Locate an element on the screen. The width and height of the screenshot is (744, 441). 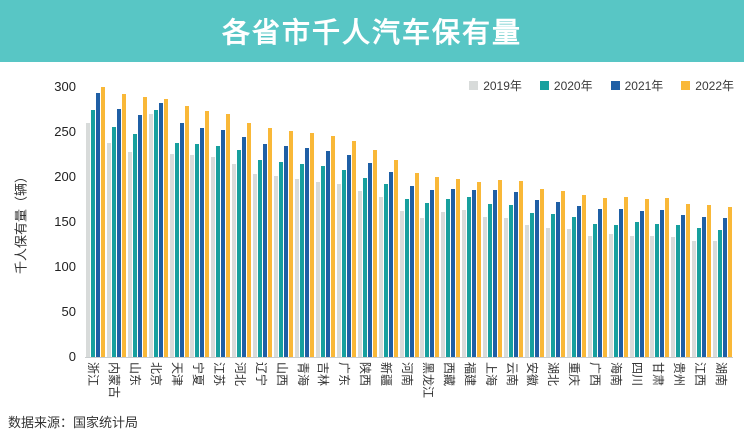
x-axis-label-cell: 广东 is located at coordinates (346, 386).